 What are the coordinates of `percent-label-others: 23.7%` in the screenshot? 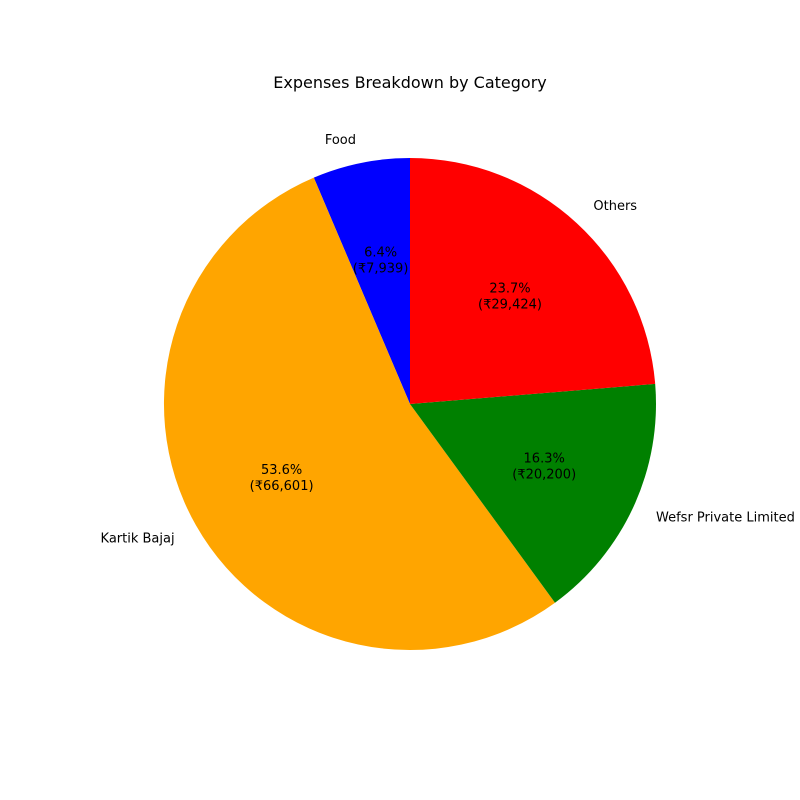 It's located at (509, 288).